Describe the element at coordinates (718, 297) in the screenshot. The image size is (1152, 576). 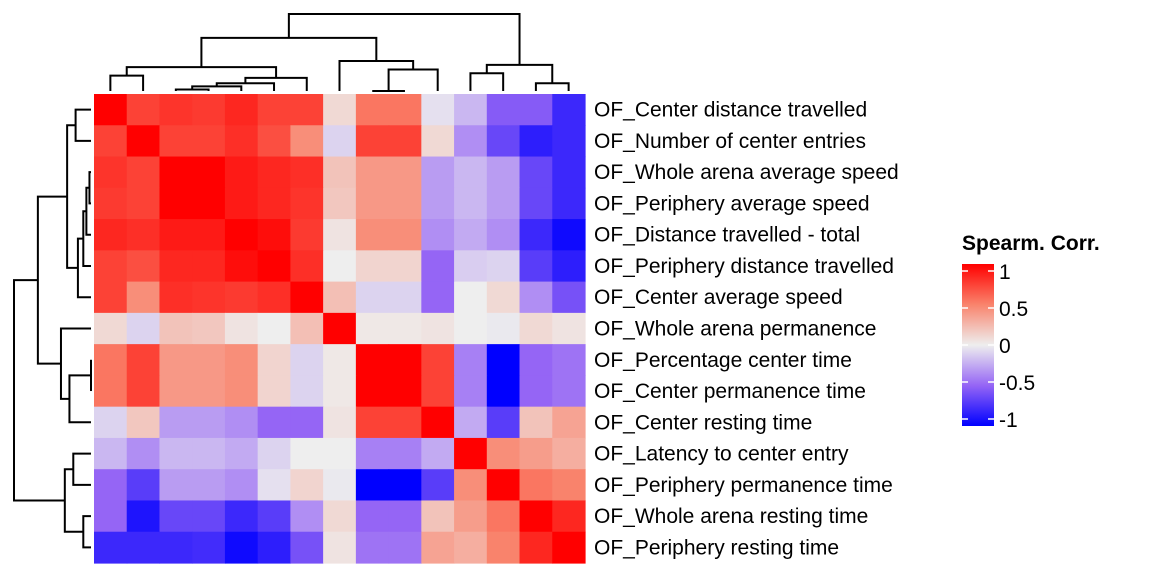
I see `row-label: OF_Center average speed` at that location.